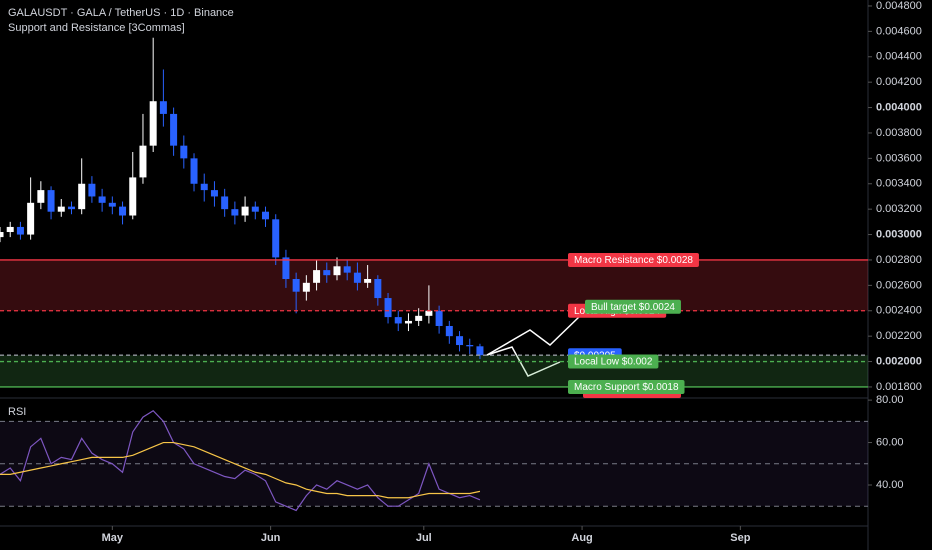 The height and width of the screenshot is (550, 932). Describe the element at coordinates (740, 538) in the screenshot. I see `x-tick-label: Sep` at that location.